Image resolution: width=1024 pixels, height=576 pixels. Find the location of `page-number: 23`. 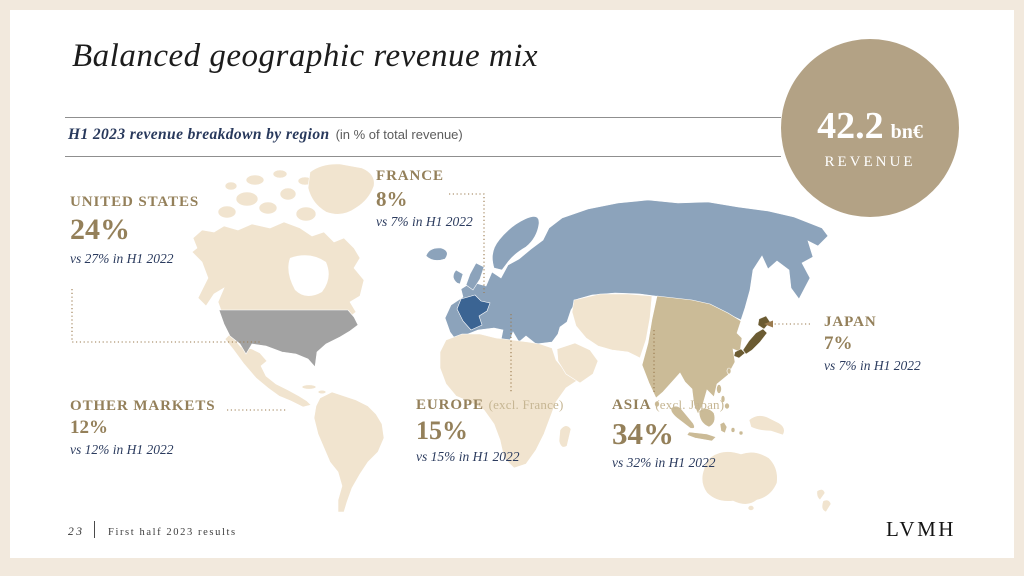

page-number: 23 is located at coordinates (76, 532).